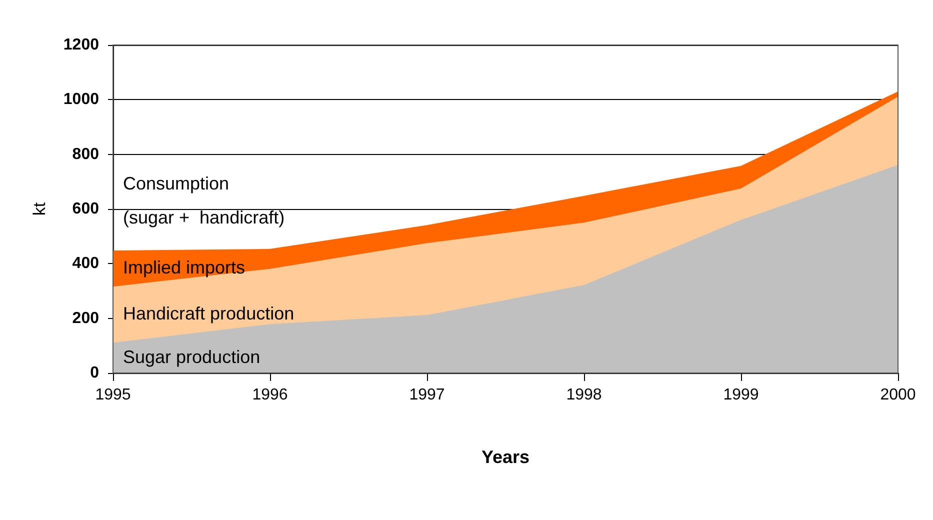  I want to click on x-tick-label: 1995, so click(113, 395).